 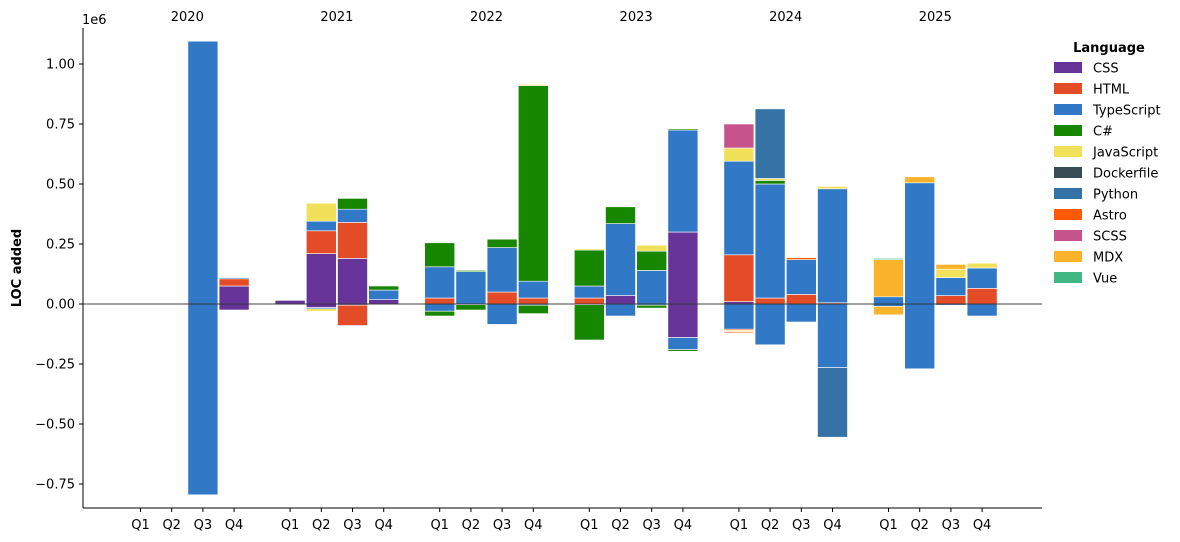 I want to click on legend-item: Vue, so click(x=1085, y=279).